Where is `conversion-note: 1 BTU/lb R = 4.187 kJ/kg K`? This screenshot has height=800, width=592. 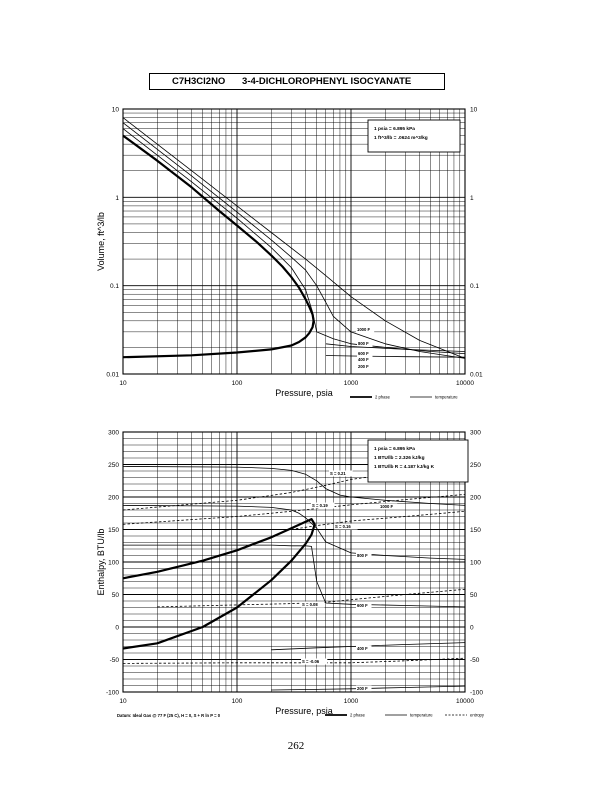
conversion-note: 1 BTU/lb R = 4.187 kJ/kg K is located at coordinates (404, 467).